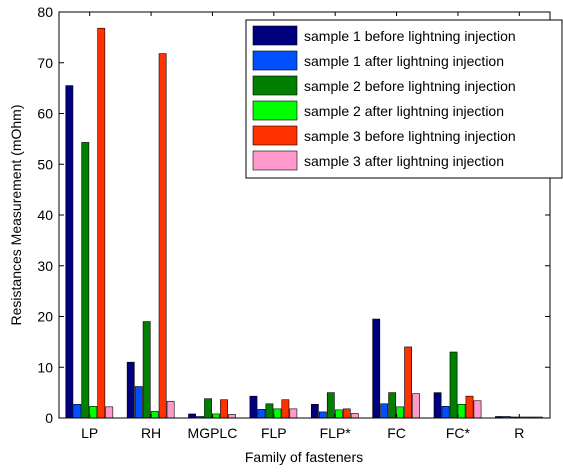 The height and width of the screenshot is (473, 563). What do you see at coordinates (314, 411) in the screenshot?
I see `bar-FLP*-series-1` at bounding box center [314, 411].